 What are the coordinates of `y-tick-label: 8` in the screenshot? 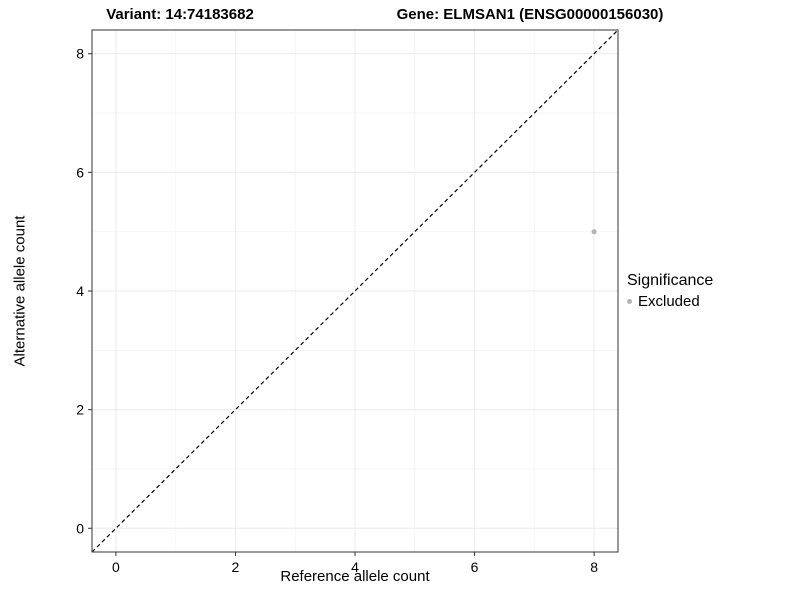 It's located at (80, 54).